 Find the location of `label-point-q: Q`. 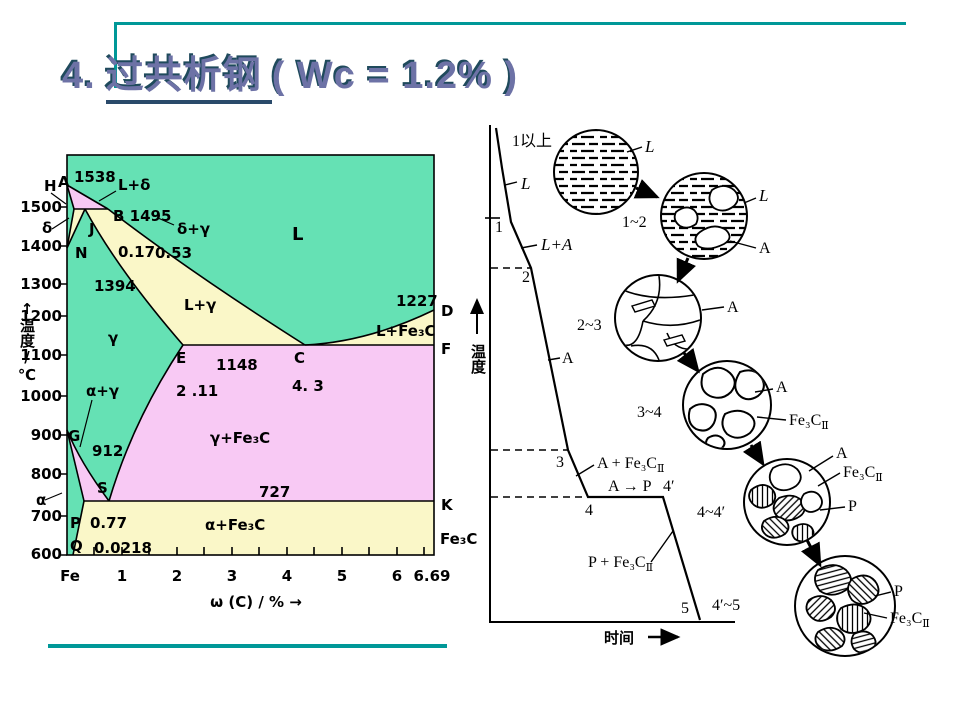

label-point-q: Q is located at coordinates (76, 546).